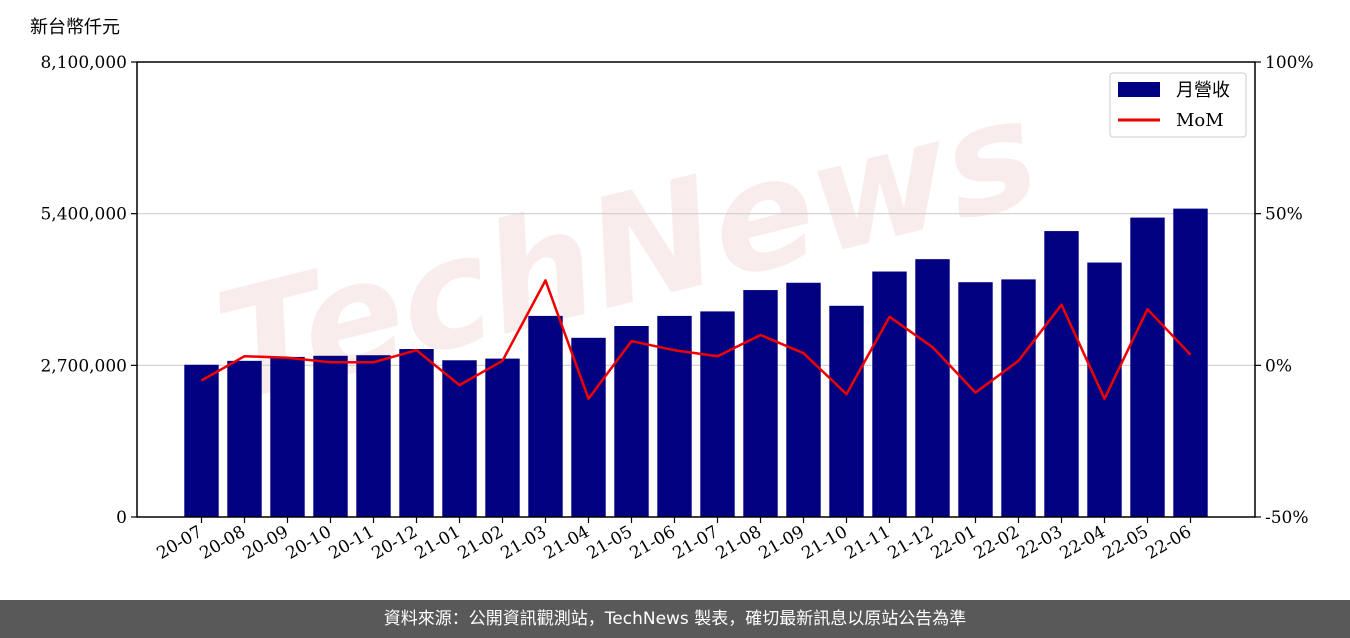  I want to click on x-tick-label: 22-02, so click(997, 543).